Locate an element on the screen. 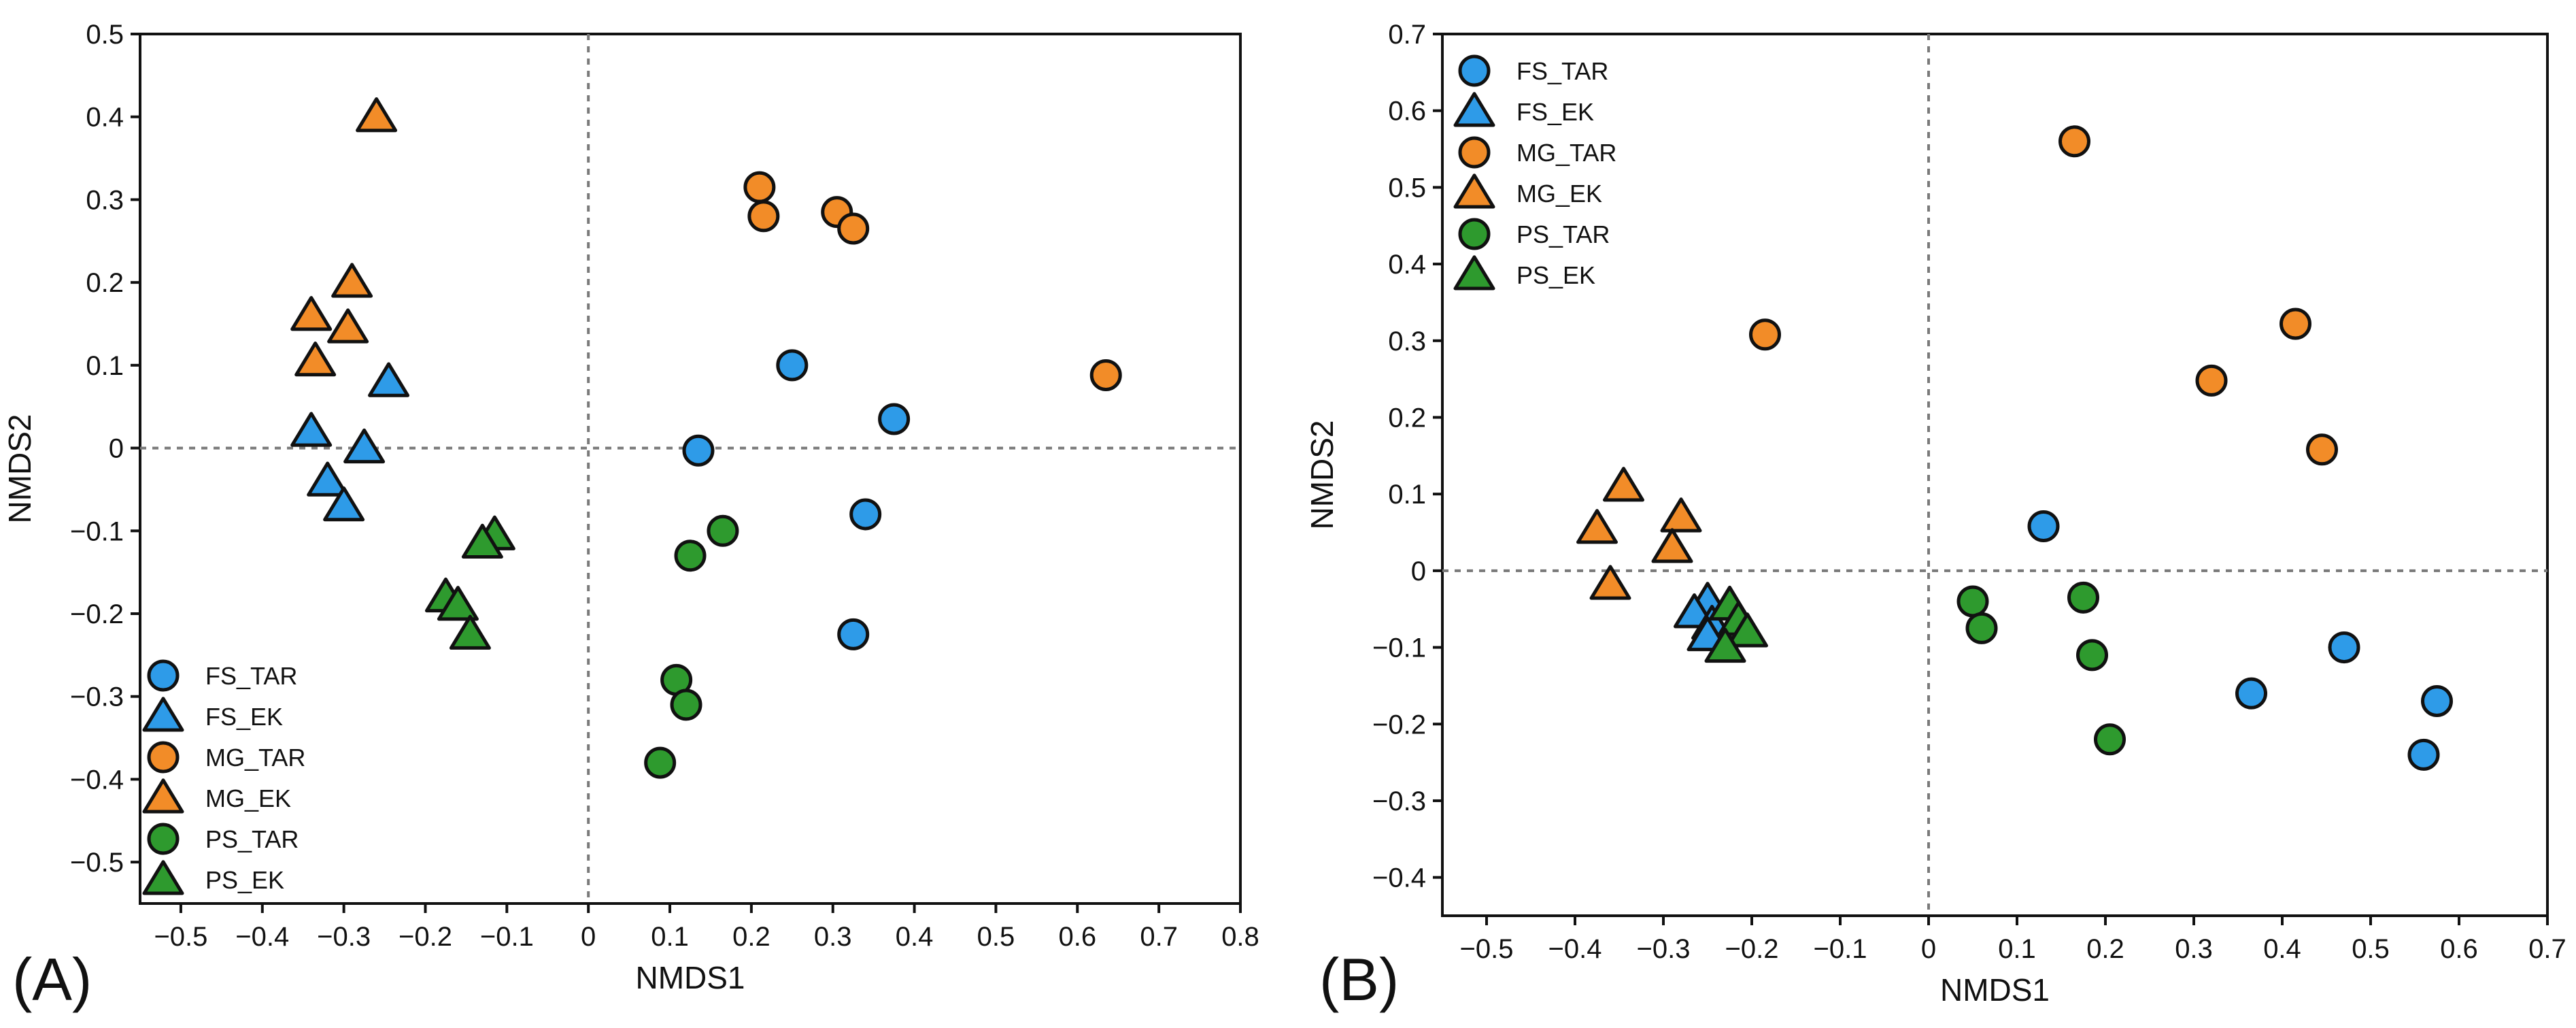 This screenshot has width=2576, height=1028. x-tick-label: 0.7 is located at coordinates (2547, 949).